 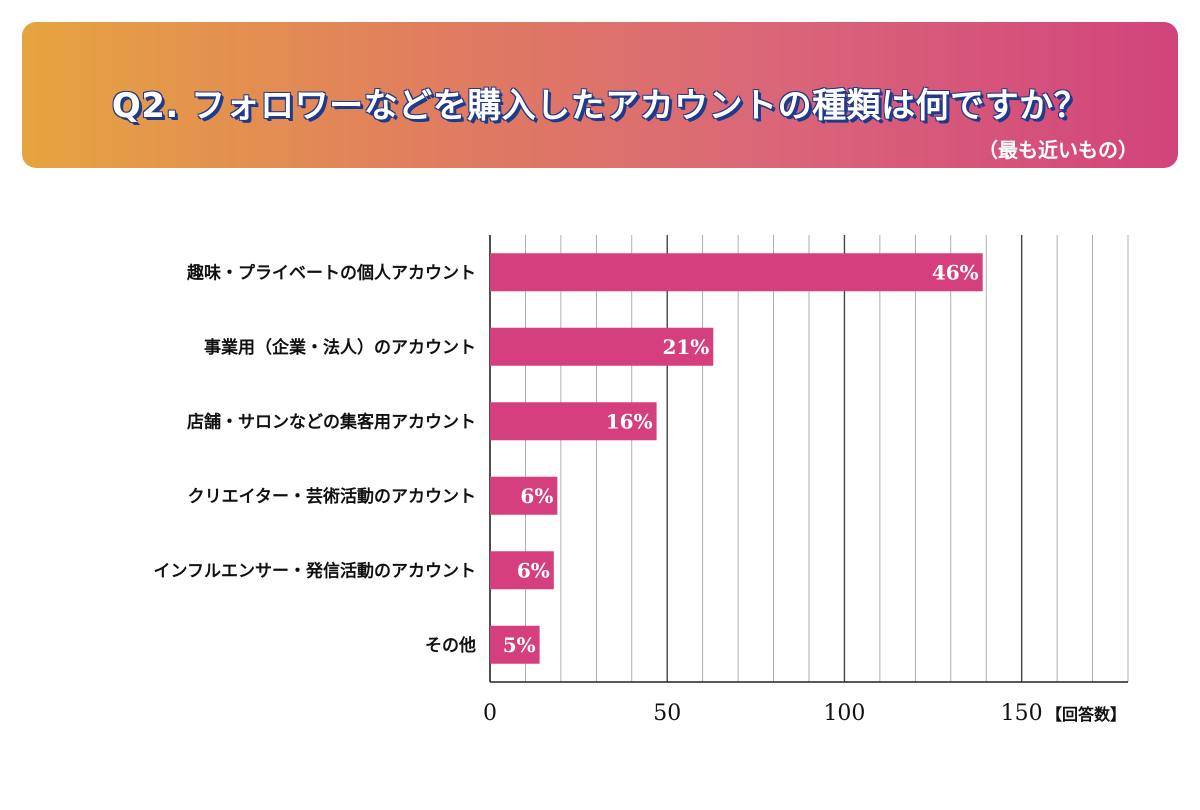 I want to click on category-label: 店舗・サロンなどの集客用アカウント, so click(x=331, y=421).